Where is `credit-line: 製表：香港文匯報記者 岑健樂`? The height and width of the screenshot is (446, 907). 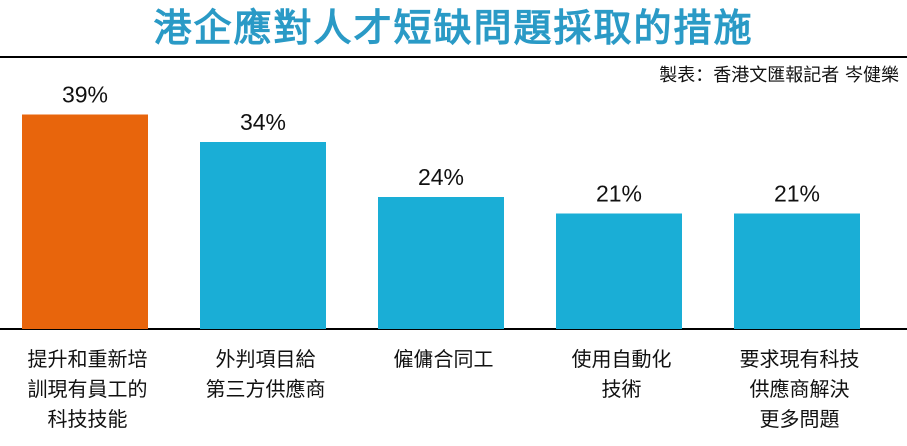 credit-line: 製表：香港文匯報記者 岑健樂 is located at coordinates (779, 75).